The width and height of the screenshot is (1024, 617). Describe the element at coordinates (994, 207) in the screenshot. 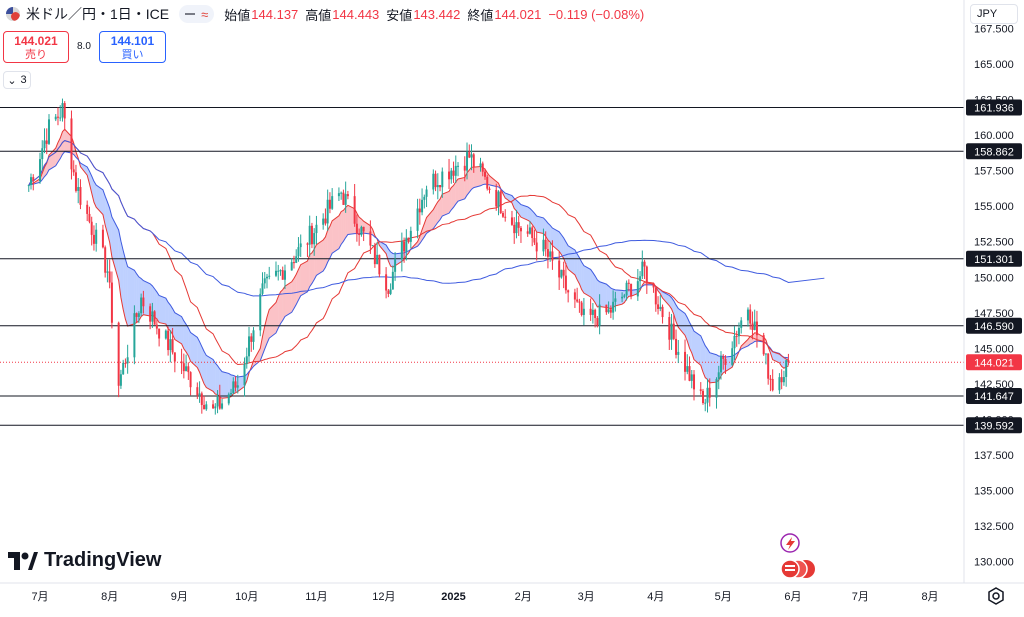

I see `price-tick-5: 155.000` at that location.